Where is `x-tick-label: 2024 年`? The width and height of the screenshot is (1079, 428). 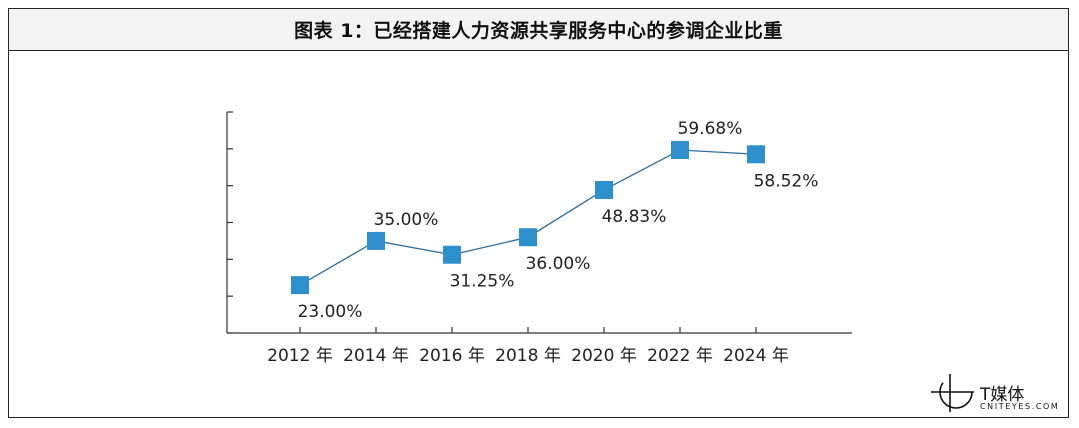 x-tick-label: 2024 年 is located at coordinates (756, 356).